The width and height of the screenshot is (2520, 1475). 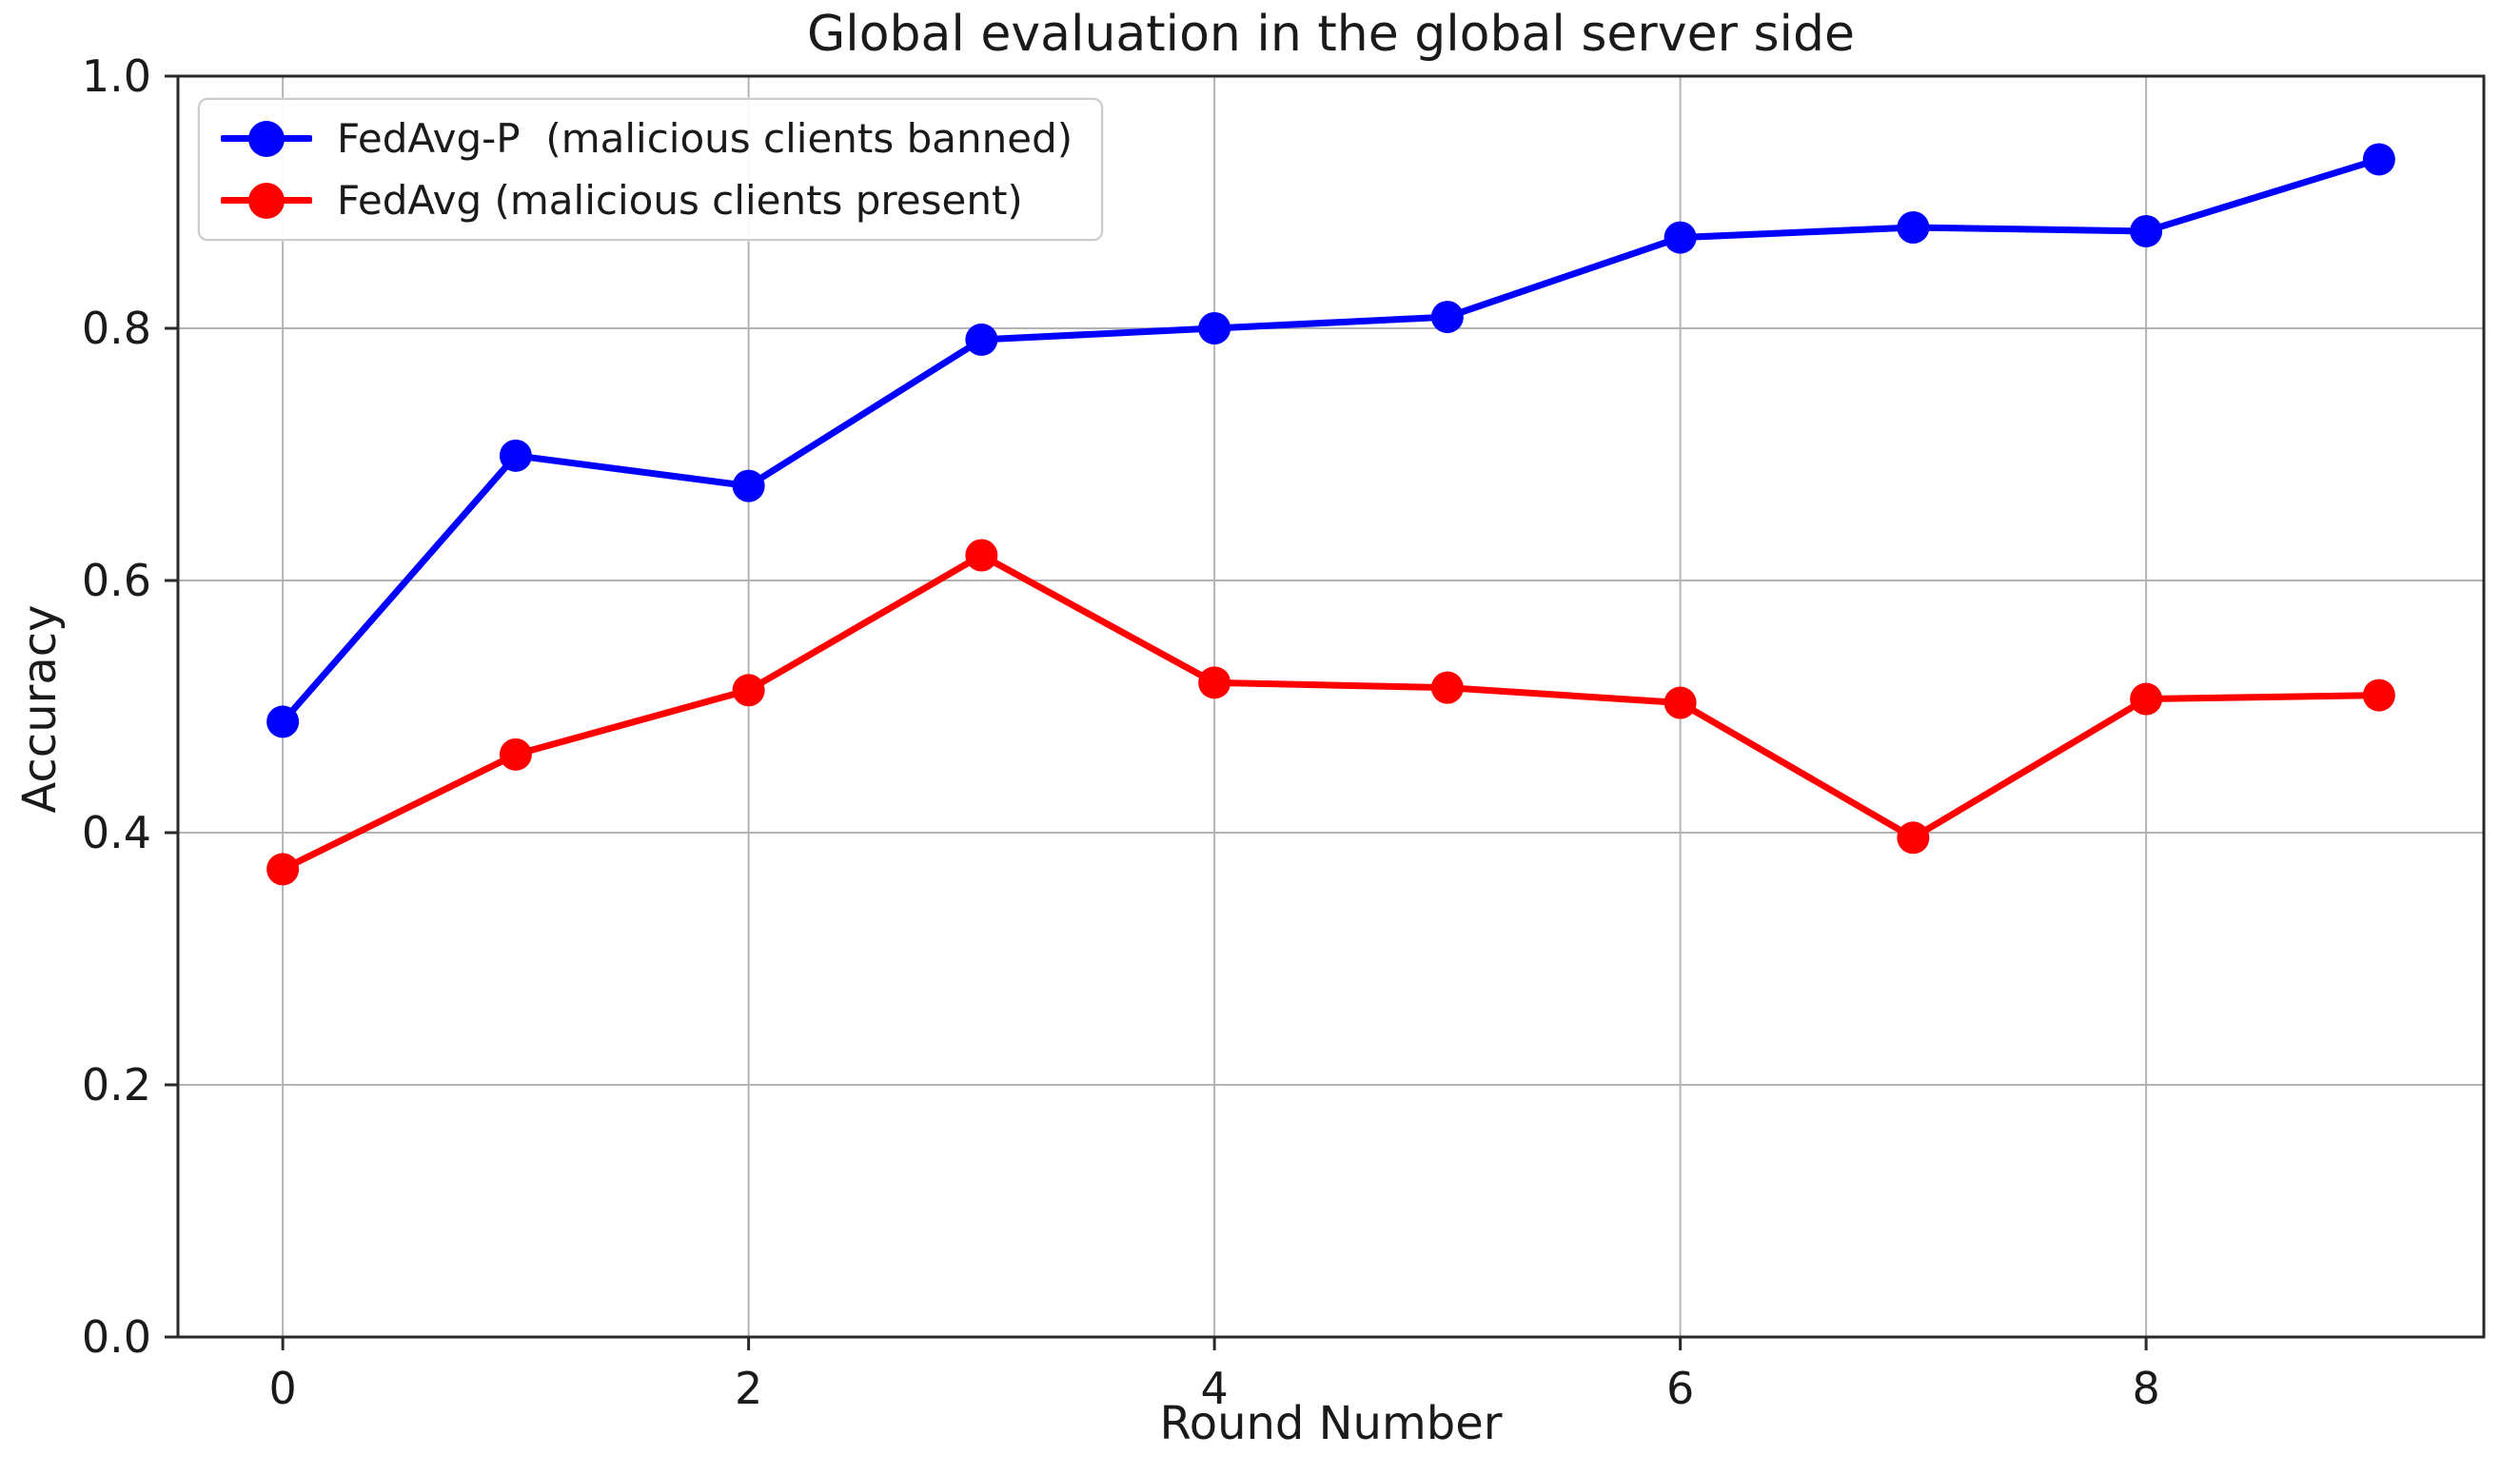 What do you see at coordinates (116, 1085) in the screenshot?
I see `y-tick-label: 0.2` at bounding box center [116, 1085].